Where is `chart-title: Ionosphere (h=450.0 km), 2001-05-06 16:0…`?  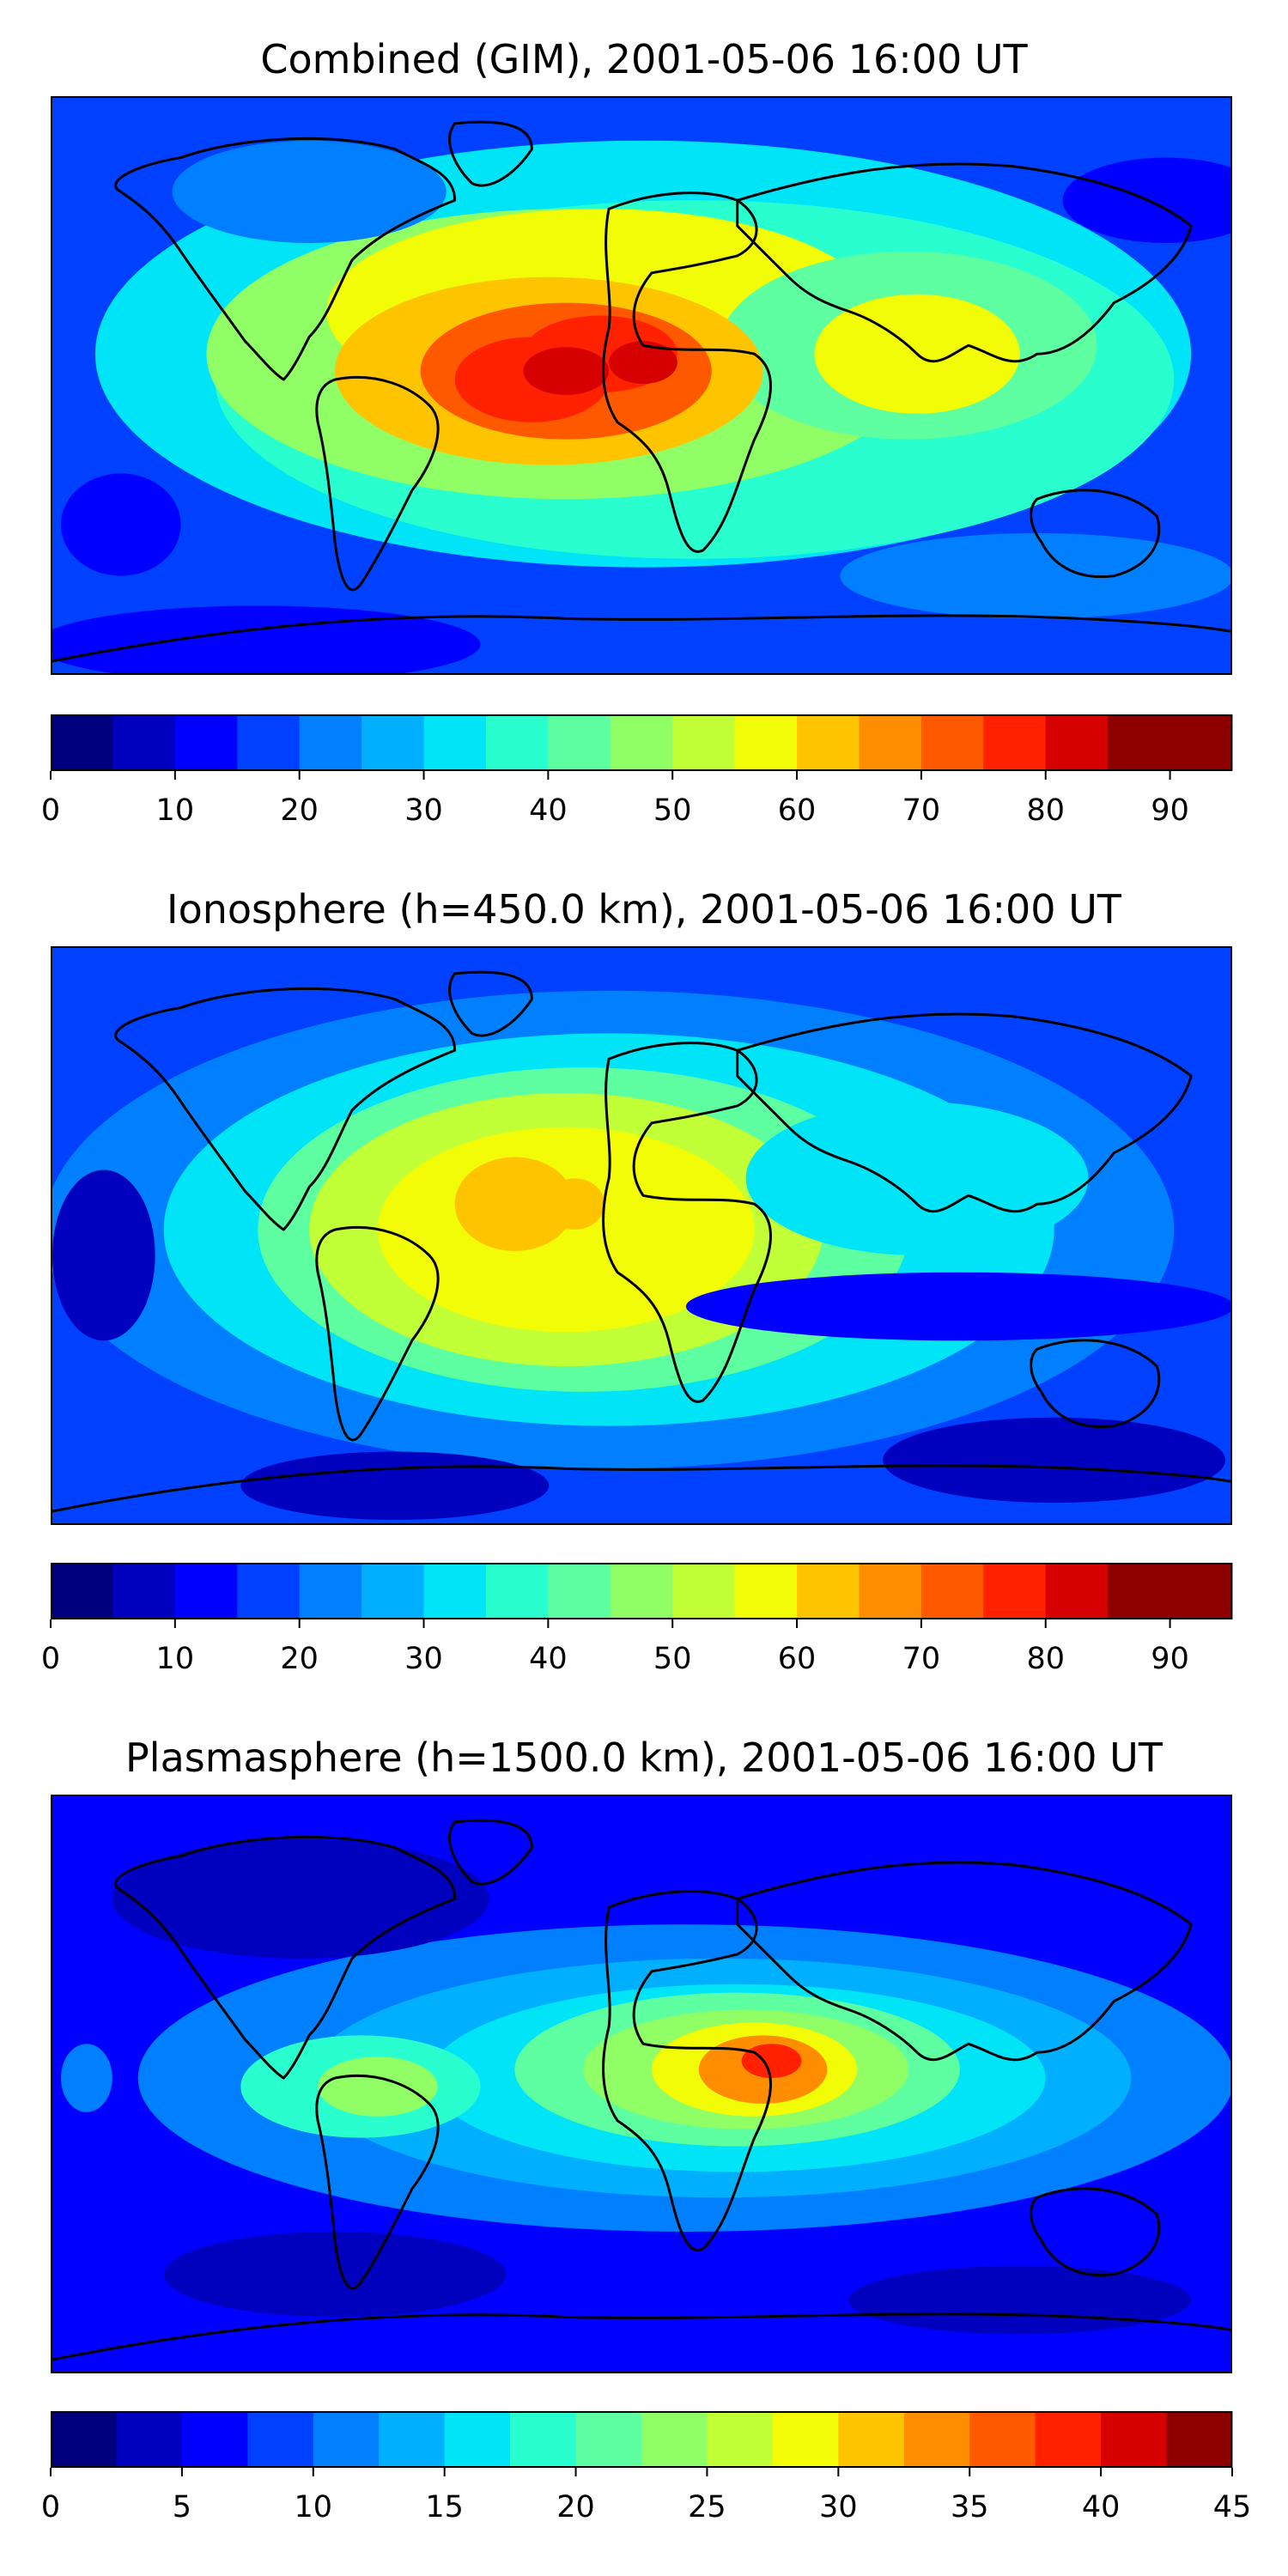 chart-title: Ionosphere (h=450.0 km), 2001-05-06 16:0… is located at coordinates (644, 910).